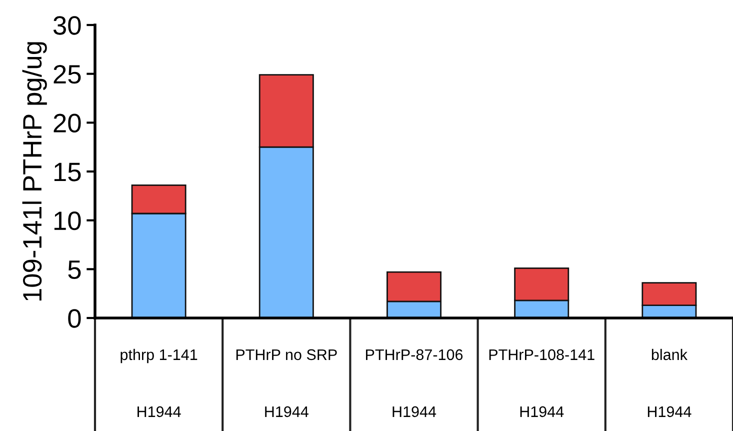 This screenshot has height=431, width=733. I want to click on y-tick-label: 10, so click(67, 220).